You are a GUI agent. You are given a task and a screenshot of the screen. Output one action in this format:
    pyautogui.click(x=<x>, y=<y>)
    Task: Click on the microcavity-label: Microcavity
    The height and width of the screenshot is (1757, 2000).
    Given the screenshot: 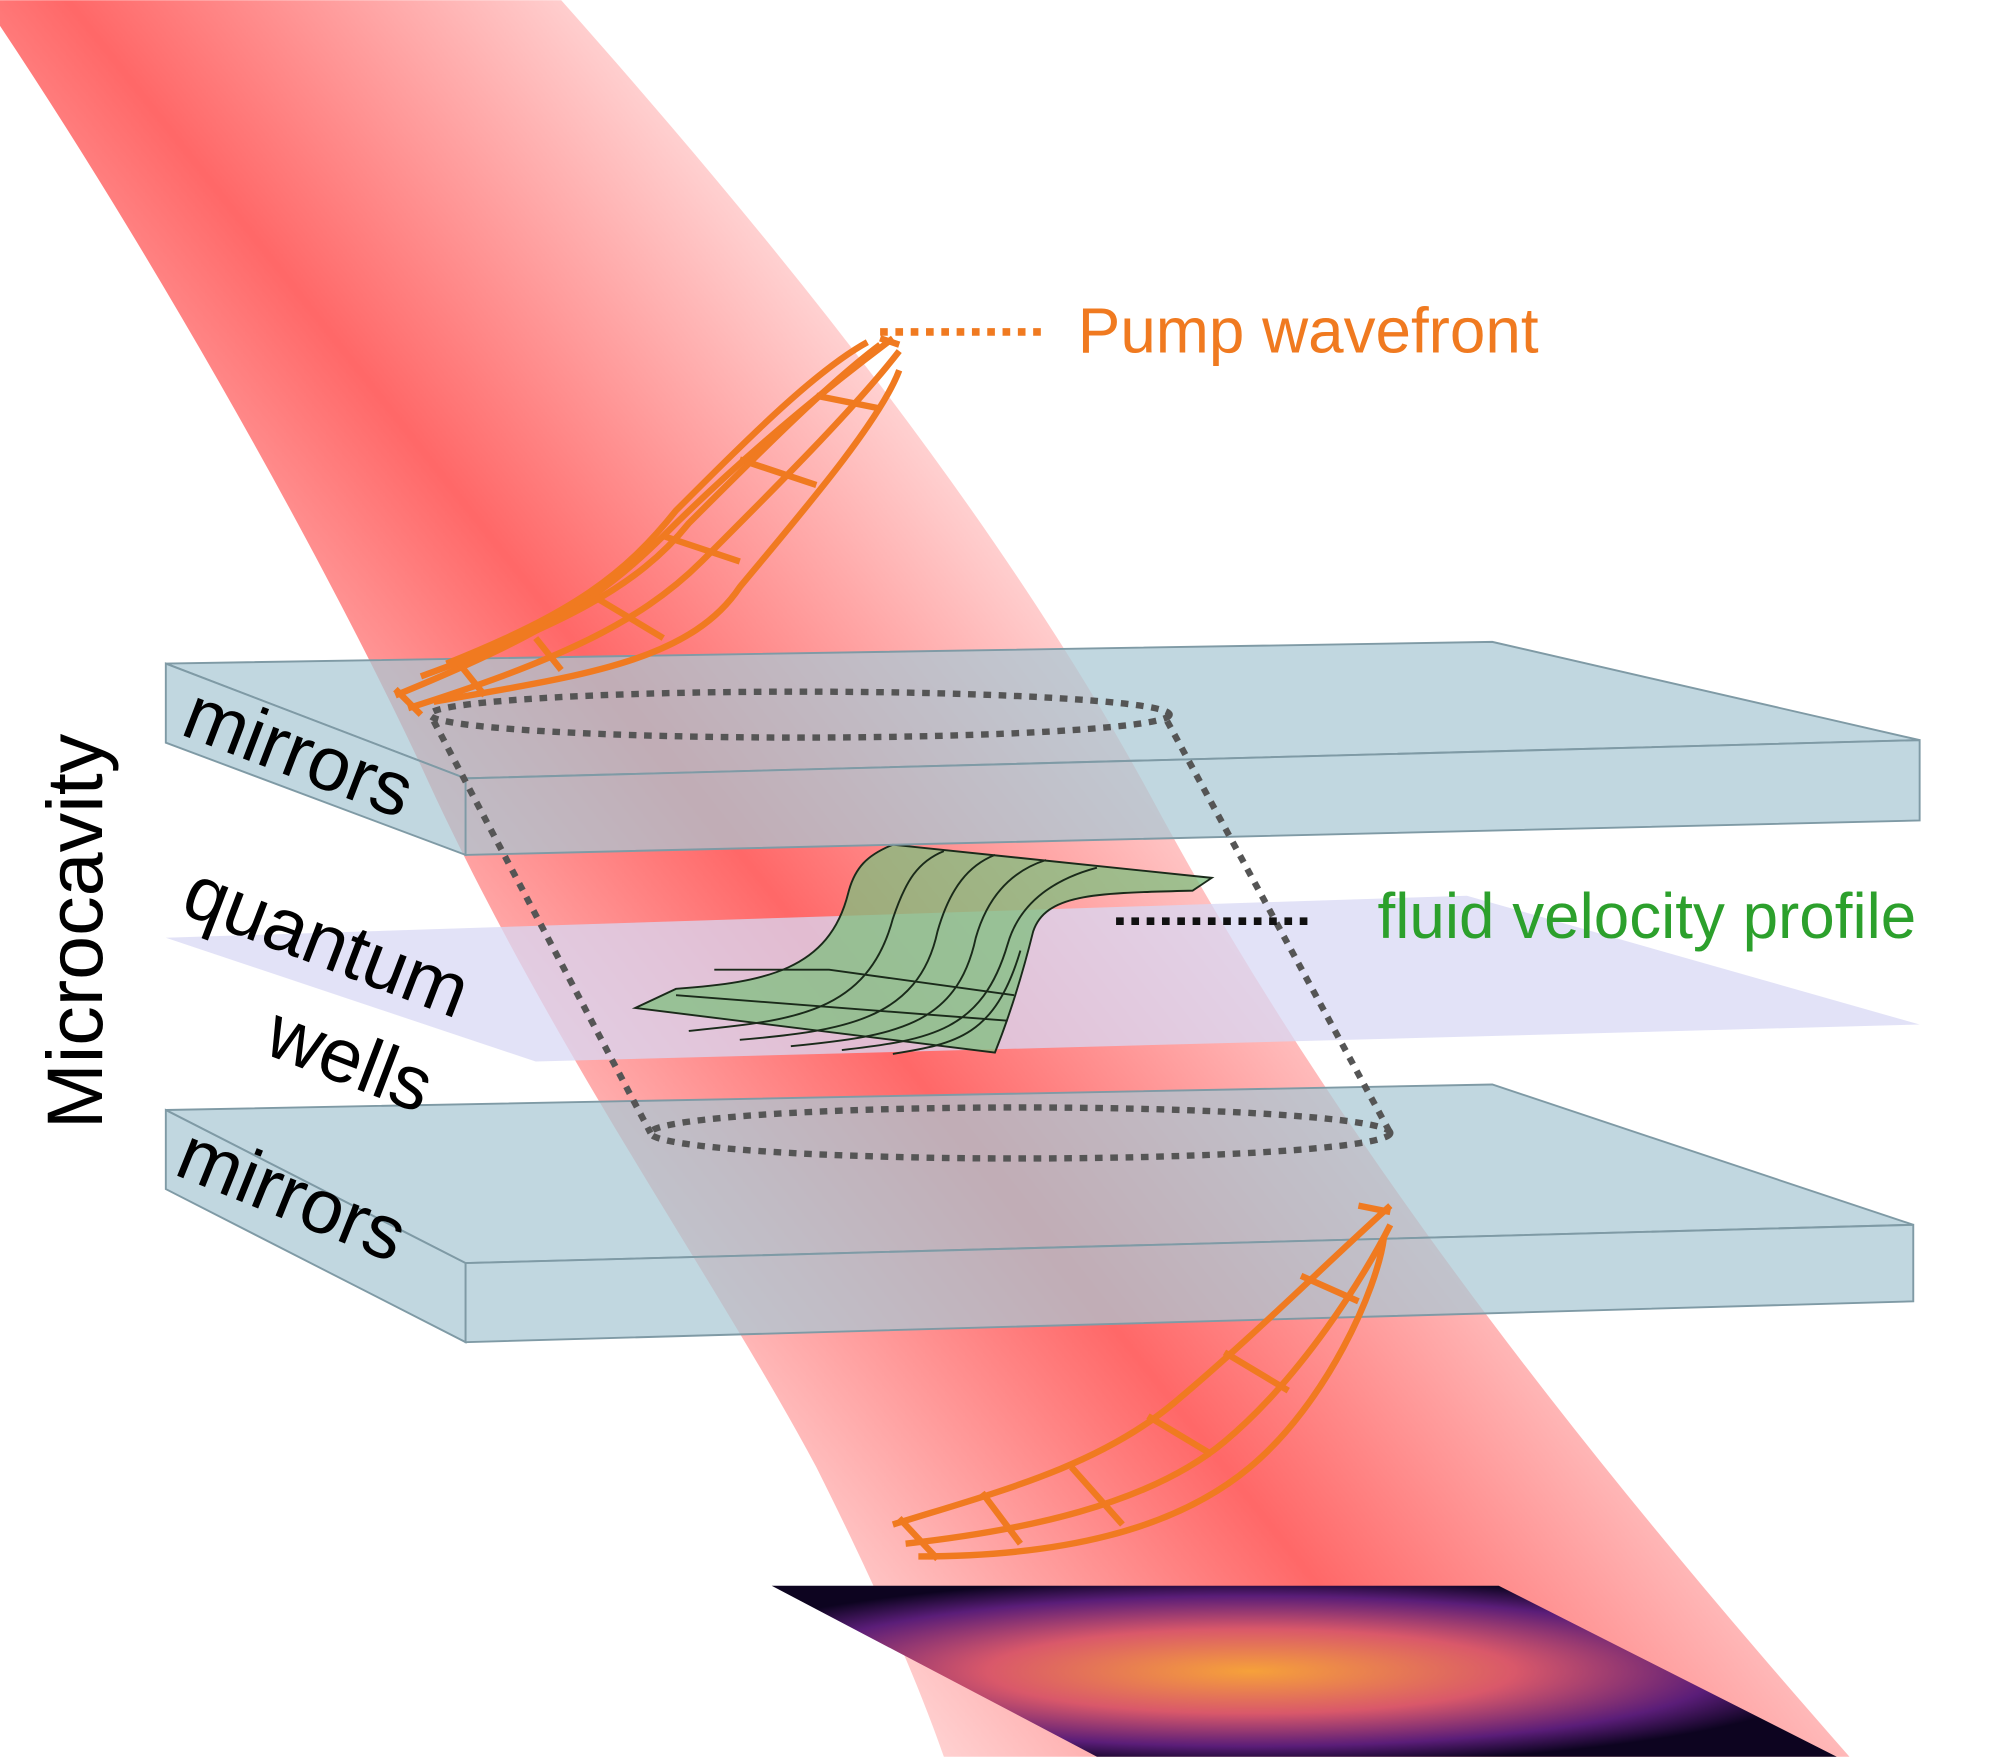 What is the action you would take?
    pyautogui.click(x=74, y=931)
    